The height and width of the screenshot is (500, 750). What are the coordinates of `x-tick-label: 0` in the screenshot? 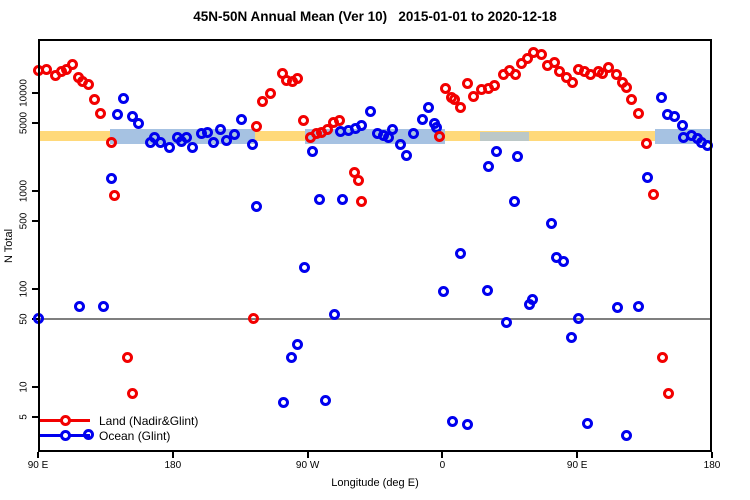 It's located at (442, 465).